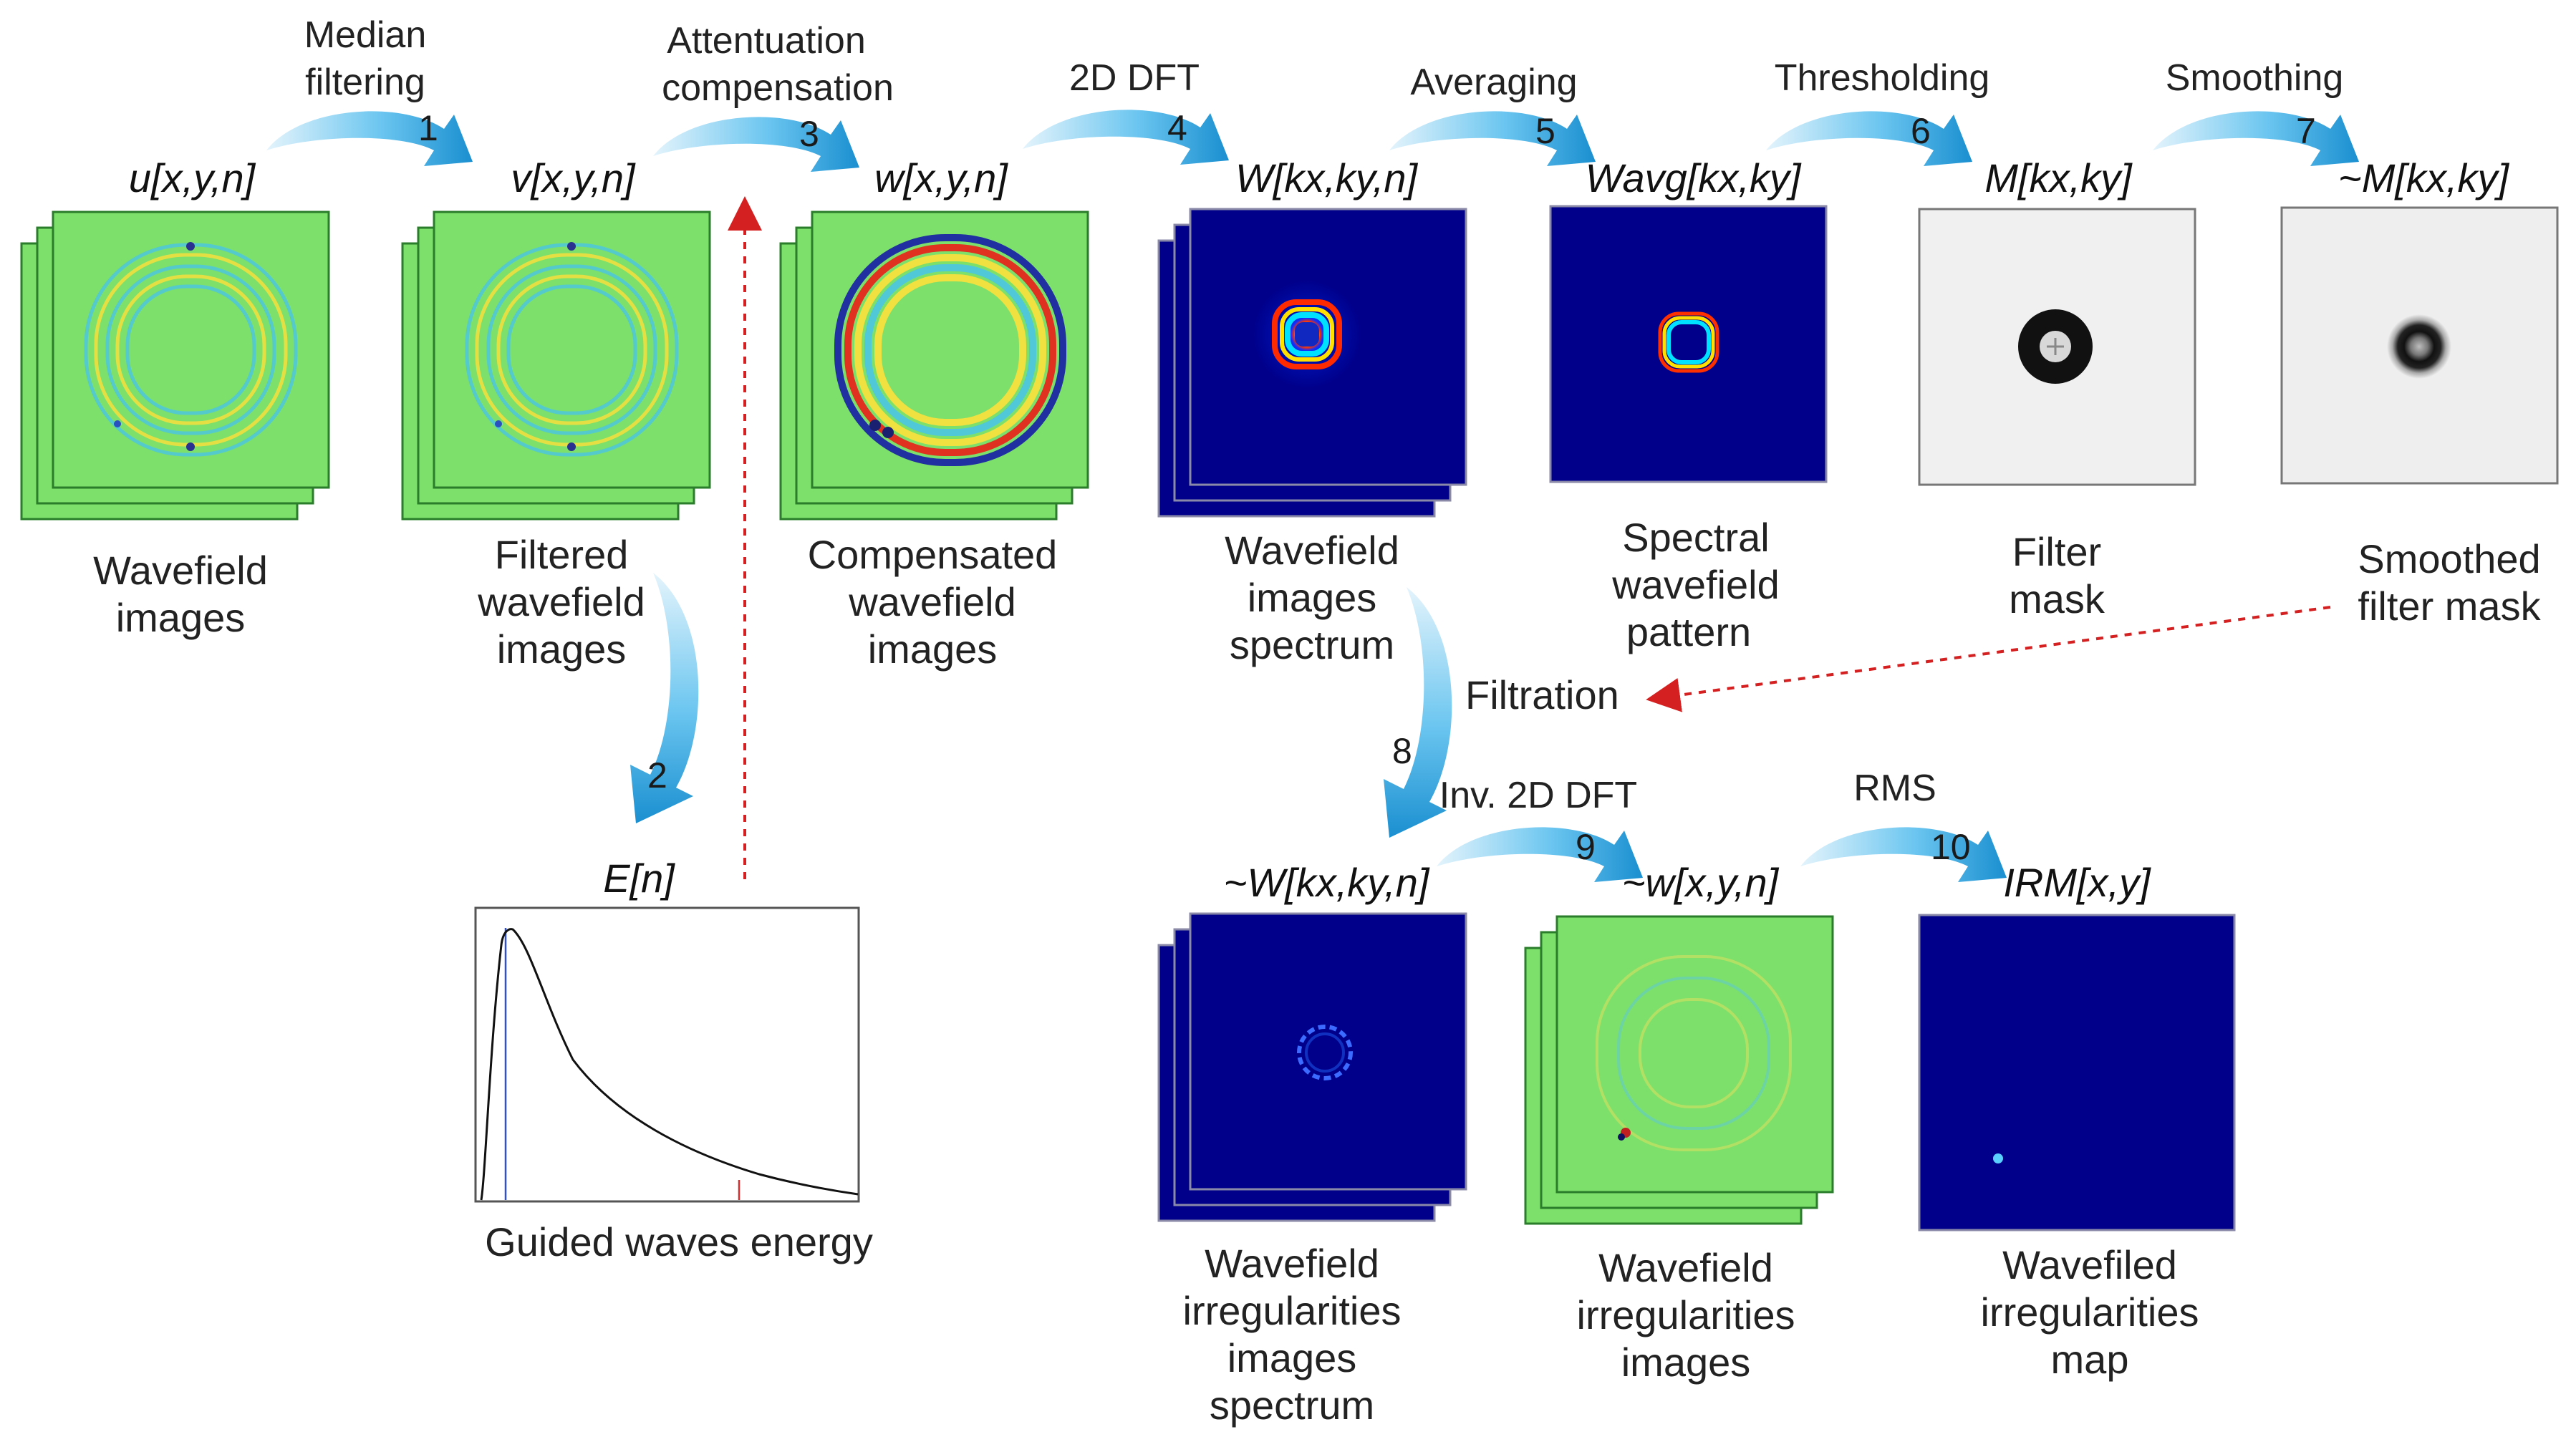 The height and width of the screenshot is (1442, 2576). Describe the element at coordinates (778, 88) in the screenshot. I see `step-label-compensation: compensation` at that location.